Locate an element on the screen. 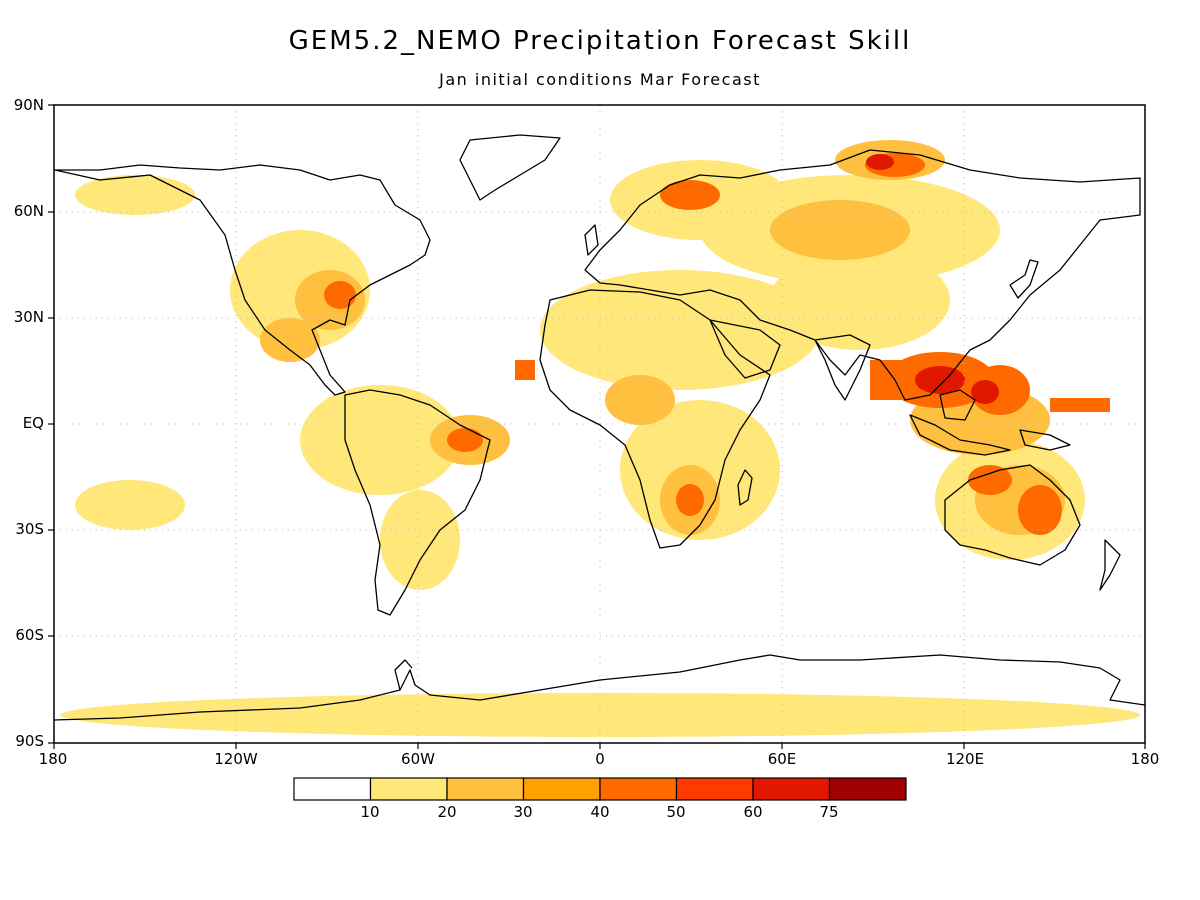  coast-north-america is located at coordinates (242, 280).